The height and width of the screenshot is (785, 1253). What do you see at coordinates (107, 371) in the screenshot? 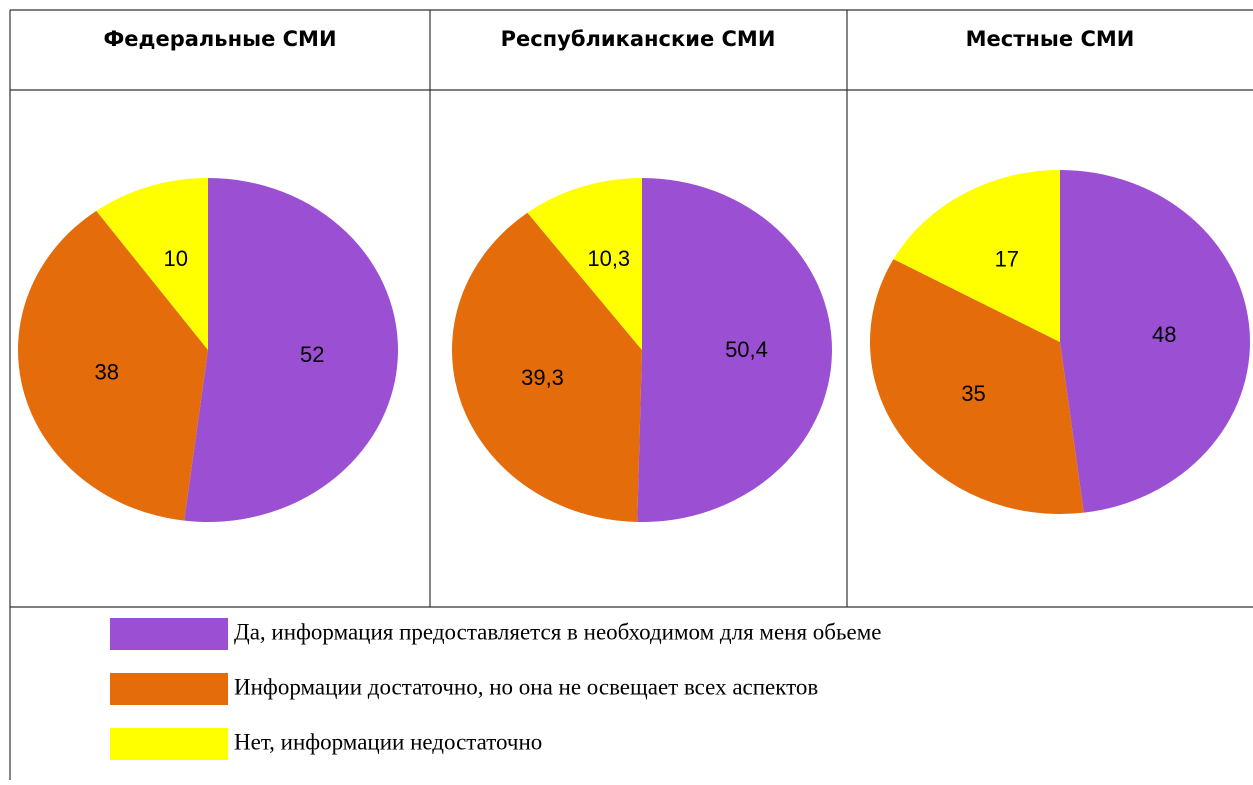
I see `data-label: 38` at bounding box center [107, 371].